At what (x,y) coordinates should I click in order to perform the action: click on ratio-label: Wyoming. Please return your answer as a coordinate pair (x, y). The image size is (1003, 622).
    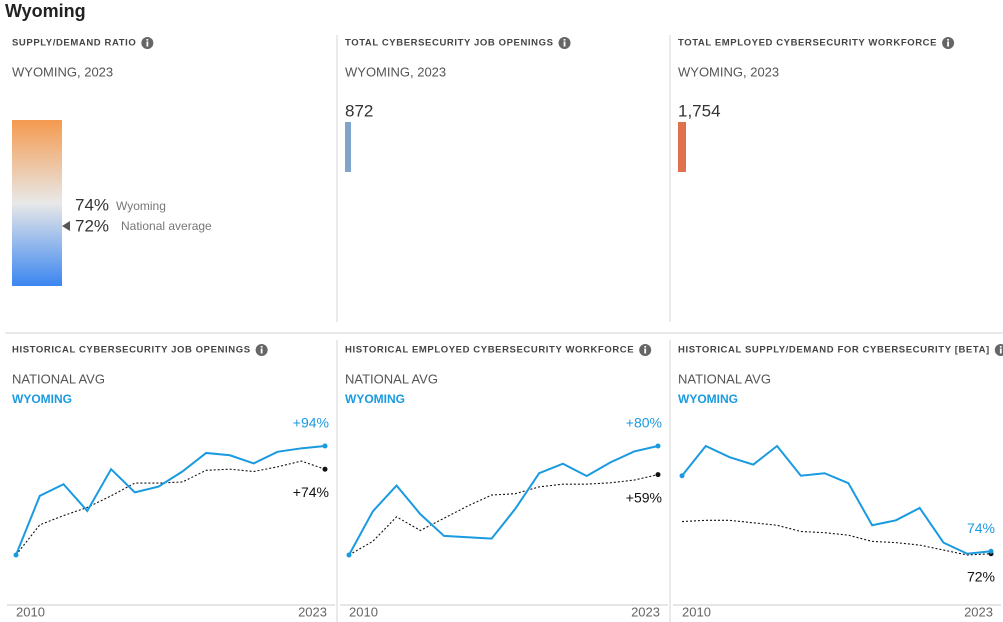
    Looking at the image, I should click on (141, 206).